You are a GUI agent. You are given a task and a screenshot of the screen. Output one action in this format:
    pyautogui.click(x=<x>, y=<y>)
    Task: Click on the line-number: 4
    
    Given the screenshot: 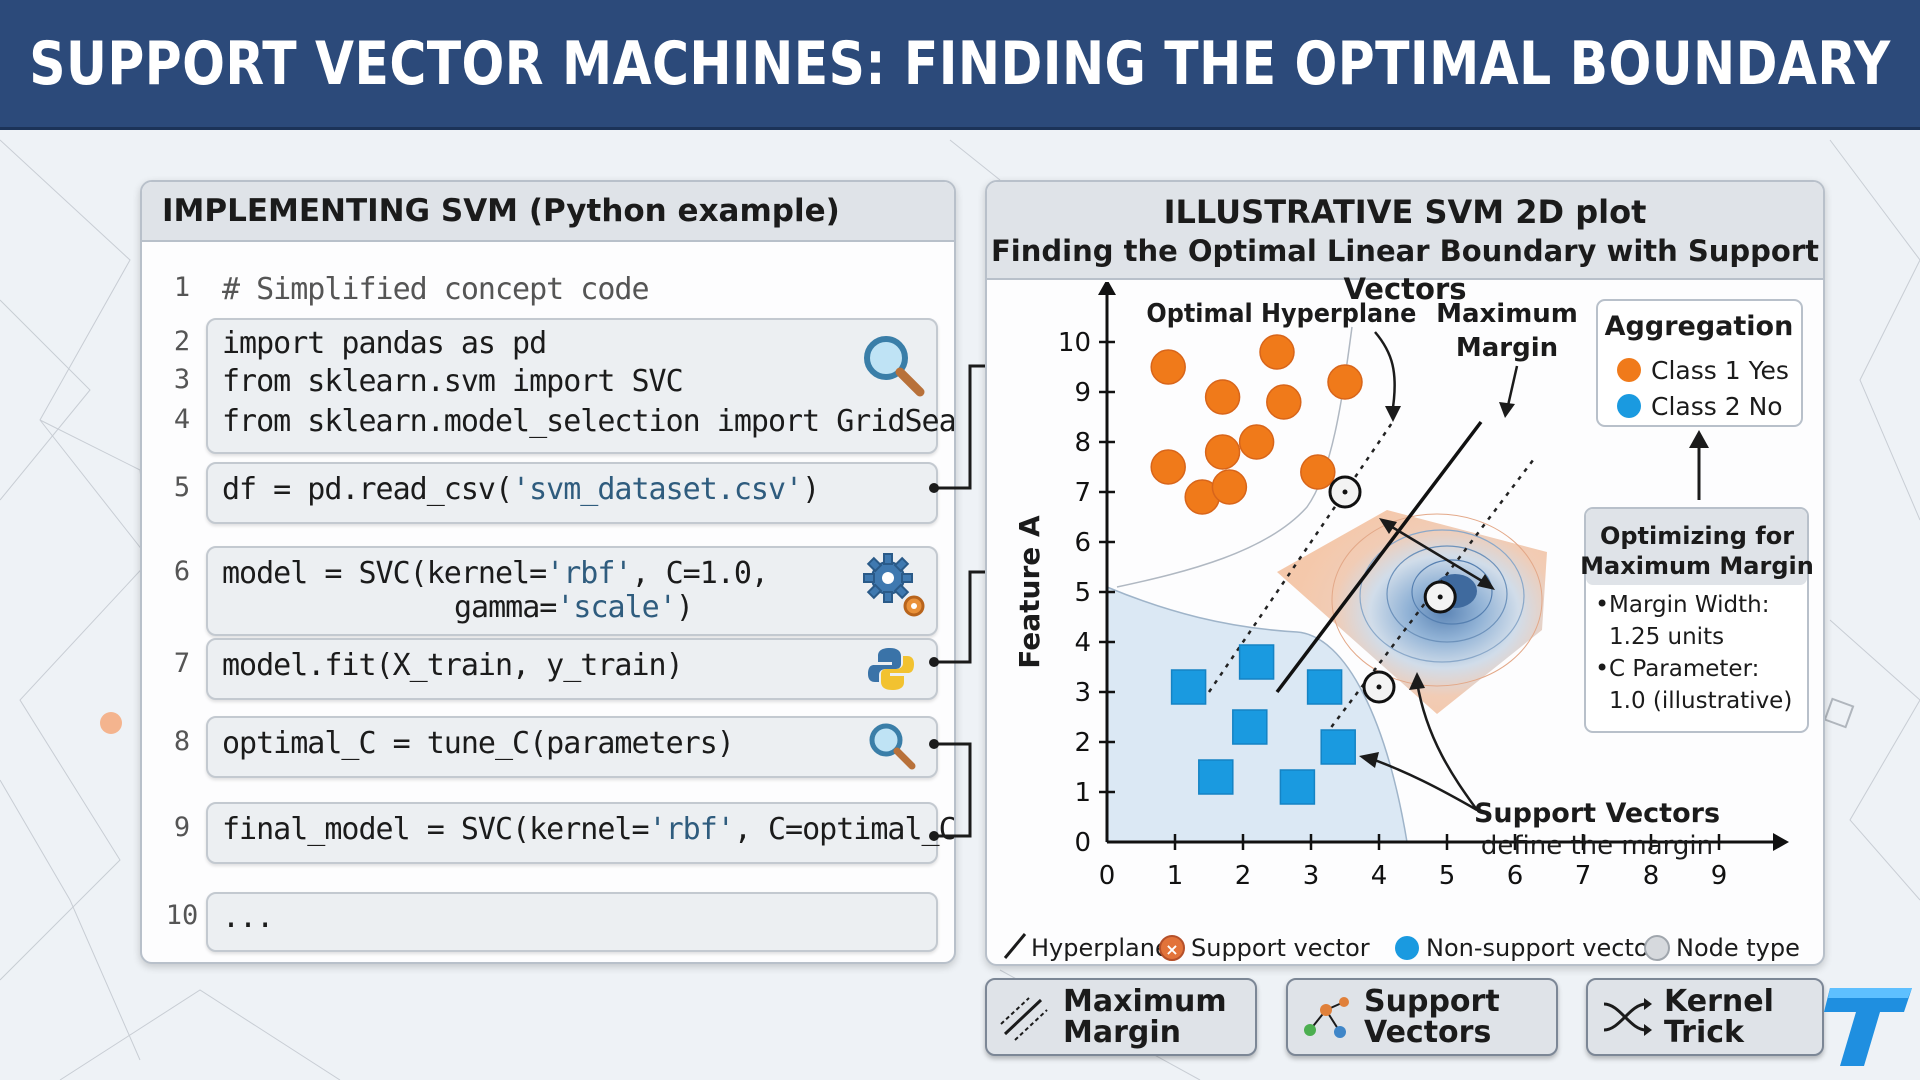 What is the action you would take?
    pyautogui.click(x=182, y=419)
    